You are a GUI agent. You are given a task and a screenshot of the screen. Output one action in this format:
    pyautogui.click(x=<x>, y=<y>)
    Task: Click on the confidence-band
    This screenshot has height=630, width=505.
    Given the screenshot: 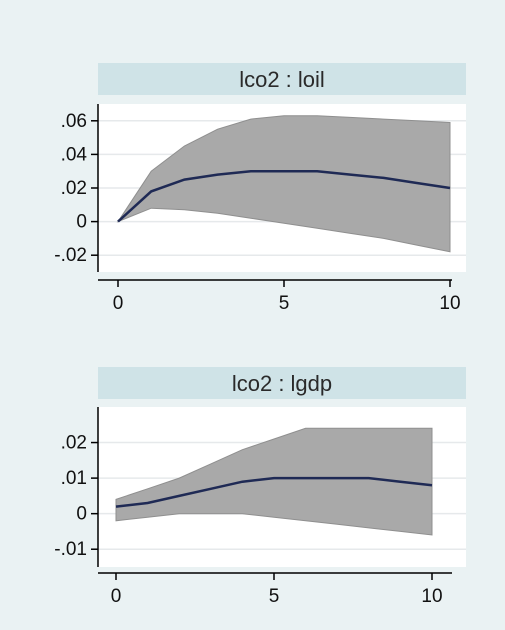 What is the action you would take?
    pyautogui.click(x=274, y=481)
    